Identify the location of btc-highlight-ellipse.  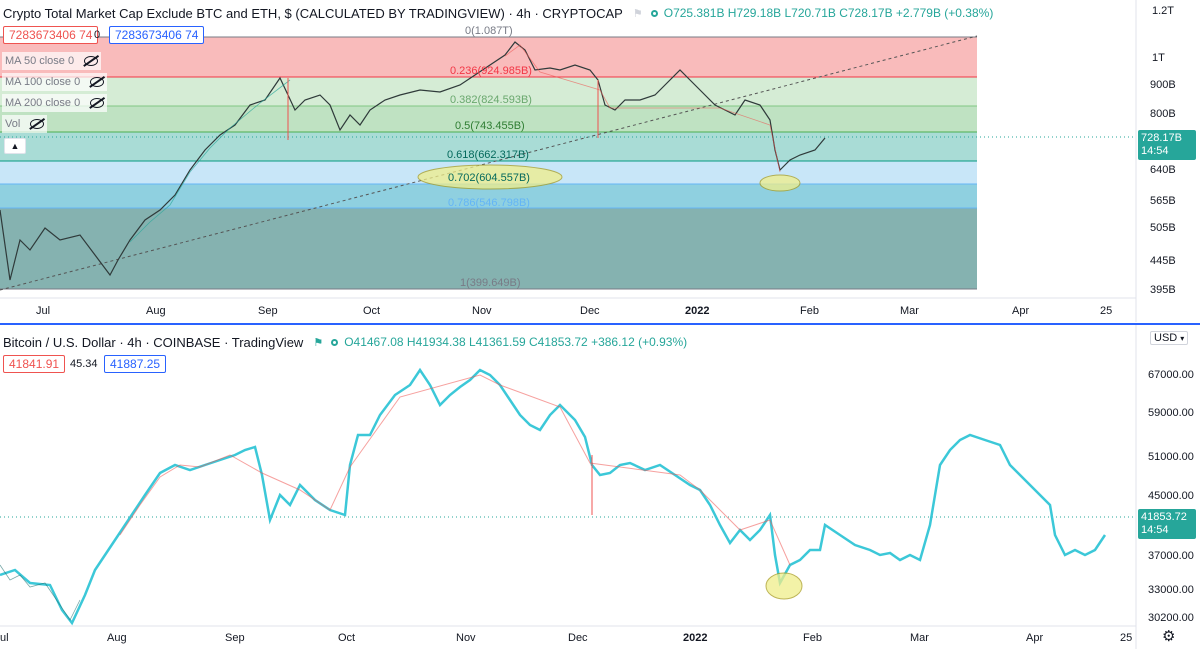
(784, 586).